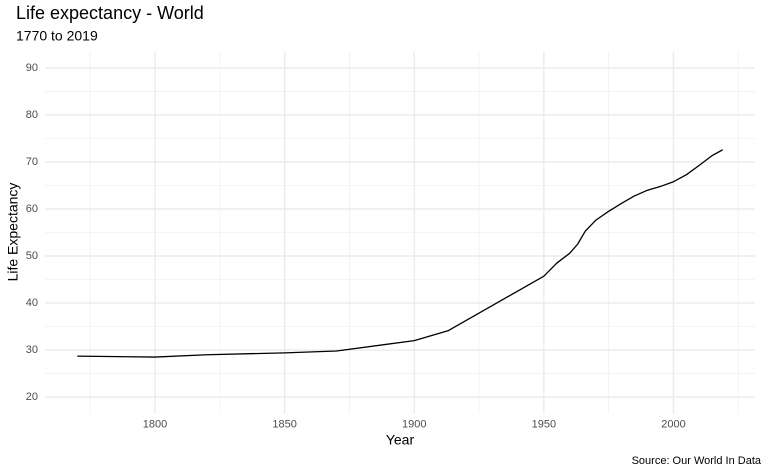  What do you see at coordinates (32, 350) in the screenshot?
I see `y-tick-label: 30` at bounding box center [32, 350].